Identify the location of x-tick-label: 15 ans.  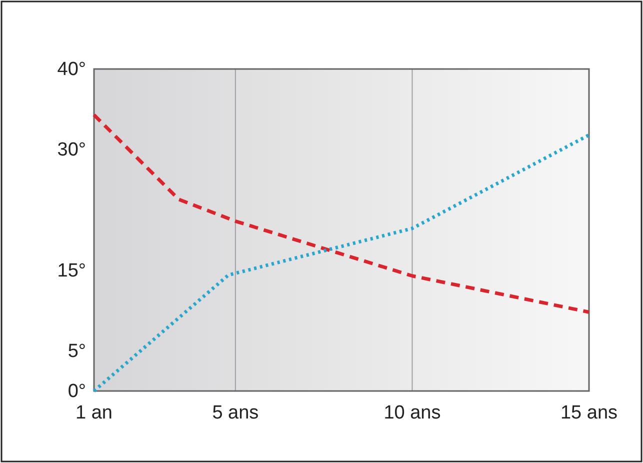
(589, 413).